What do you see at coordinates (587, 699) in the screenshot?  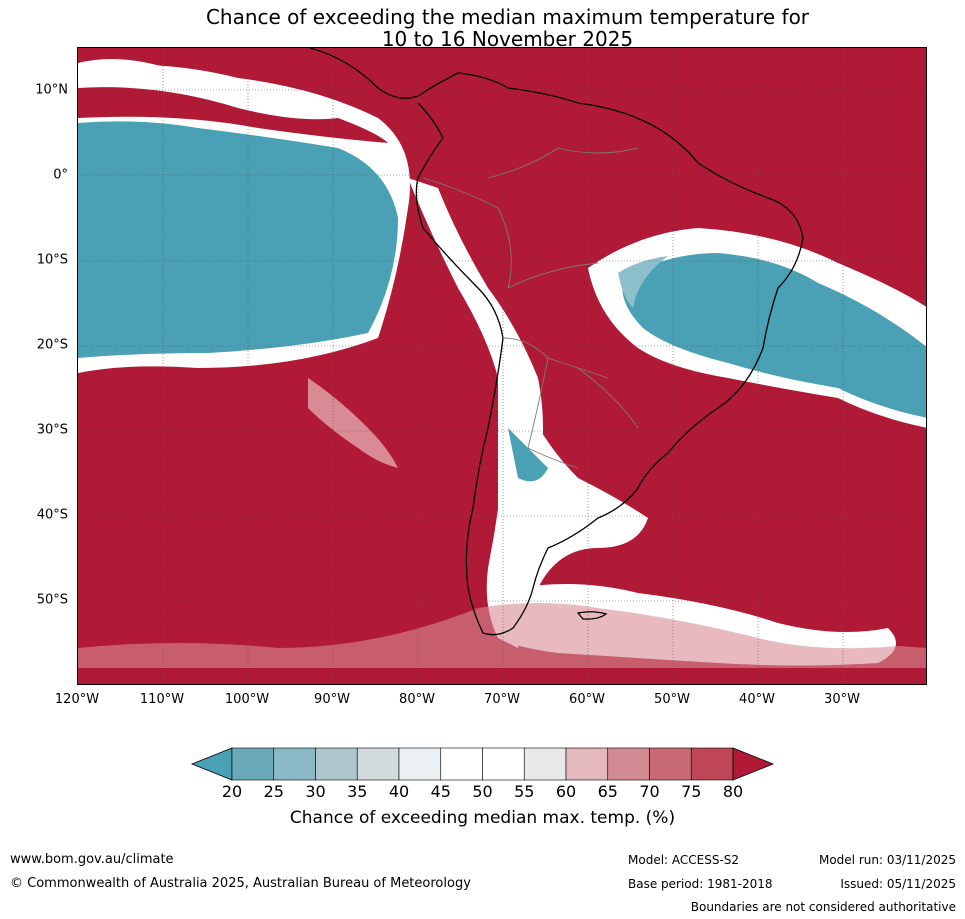 I see `lon-label-60w: 60°W` at bounding box center [587, 699].